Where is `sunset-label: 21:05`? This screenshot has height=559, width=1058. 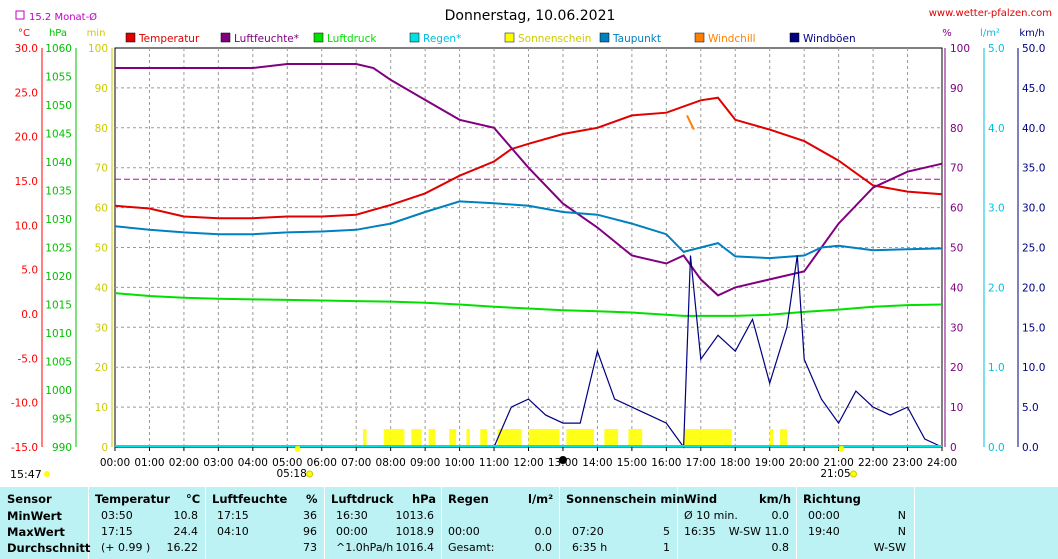
sunset-label: 21:05 is located at coordinates (835, 474).